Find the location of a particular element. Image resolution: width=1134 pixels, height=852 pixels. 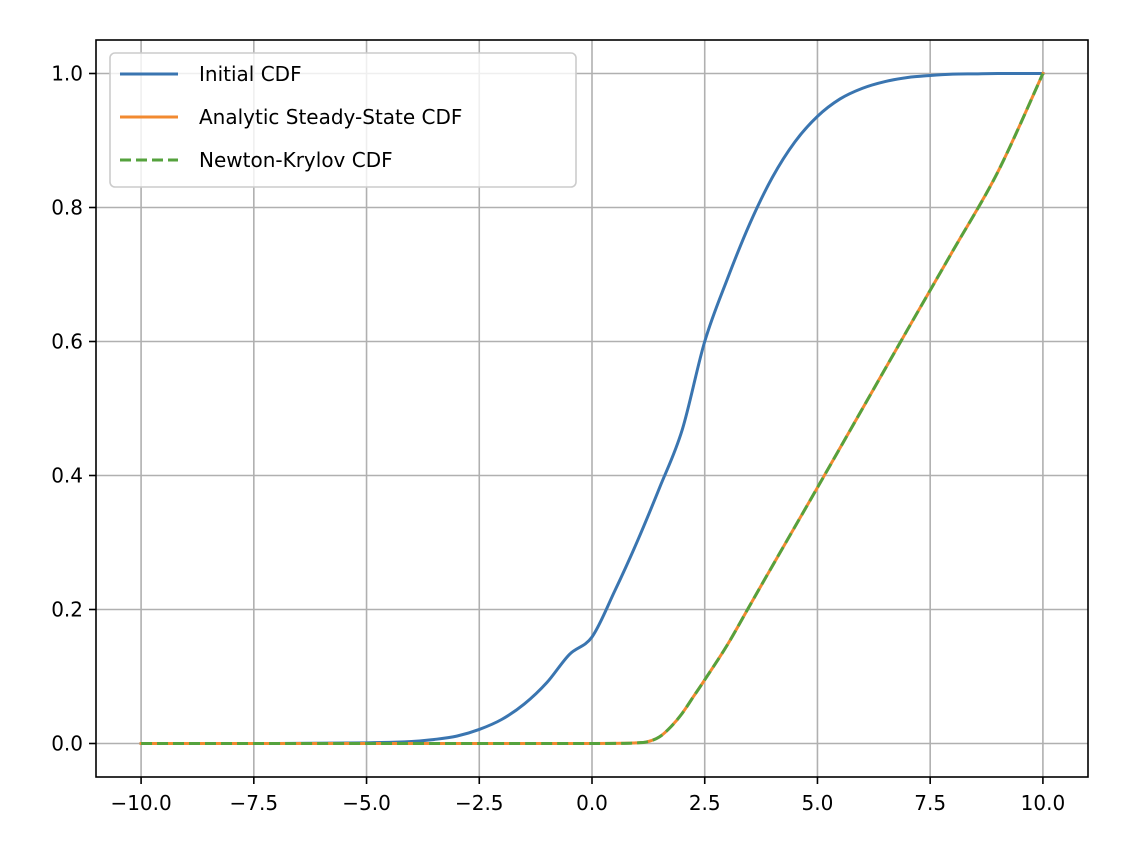

x-tick-label: −5.0 is located at coordinates (366, 803).